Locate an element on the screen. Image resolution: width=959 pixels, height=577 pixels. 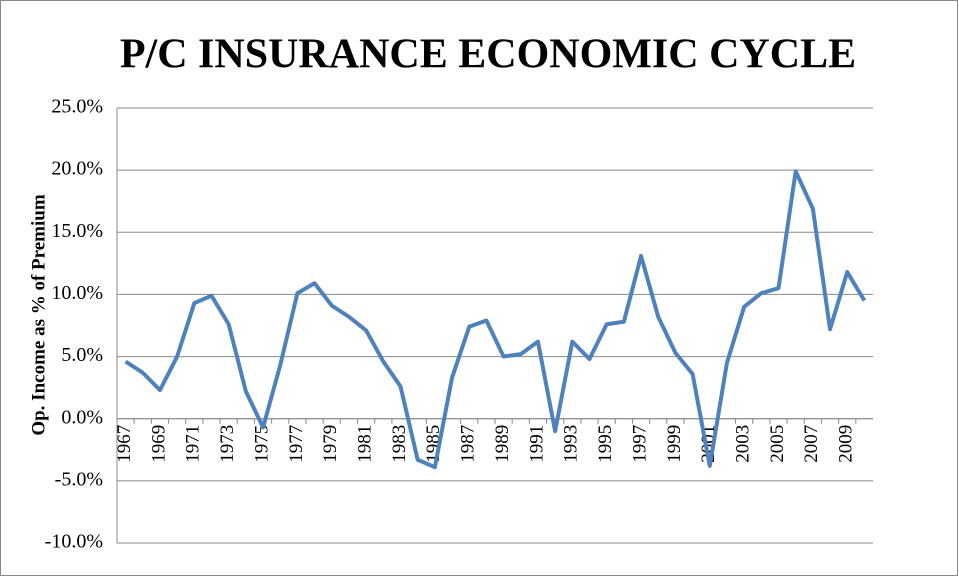
x-tick-label: 1983 is located at coordinates (399, 444).